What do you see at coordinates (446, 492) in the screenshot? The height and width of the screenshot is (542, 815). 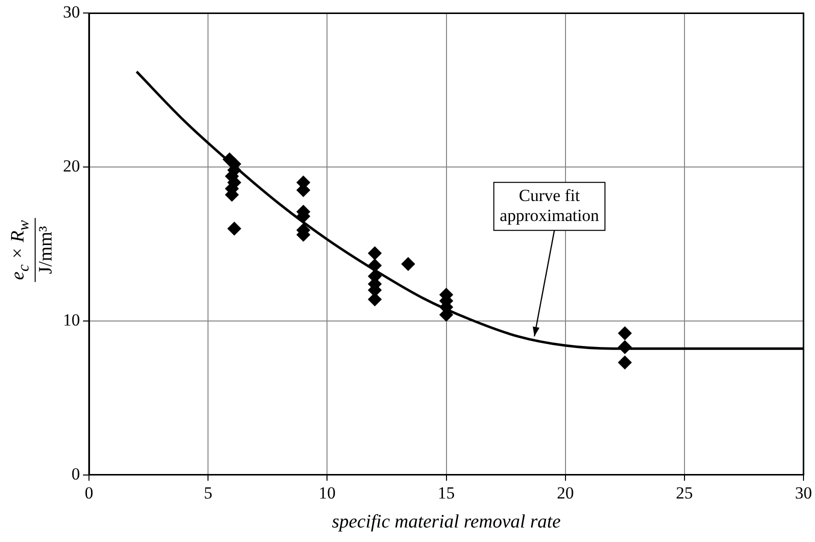 I see `x-tick-label: 15` at bounding box center [446, 492].